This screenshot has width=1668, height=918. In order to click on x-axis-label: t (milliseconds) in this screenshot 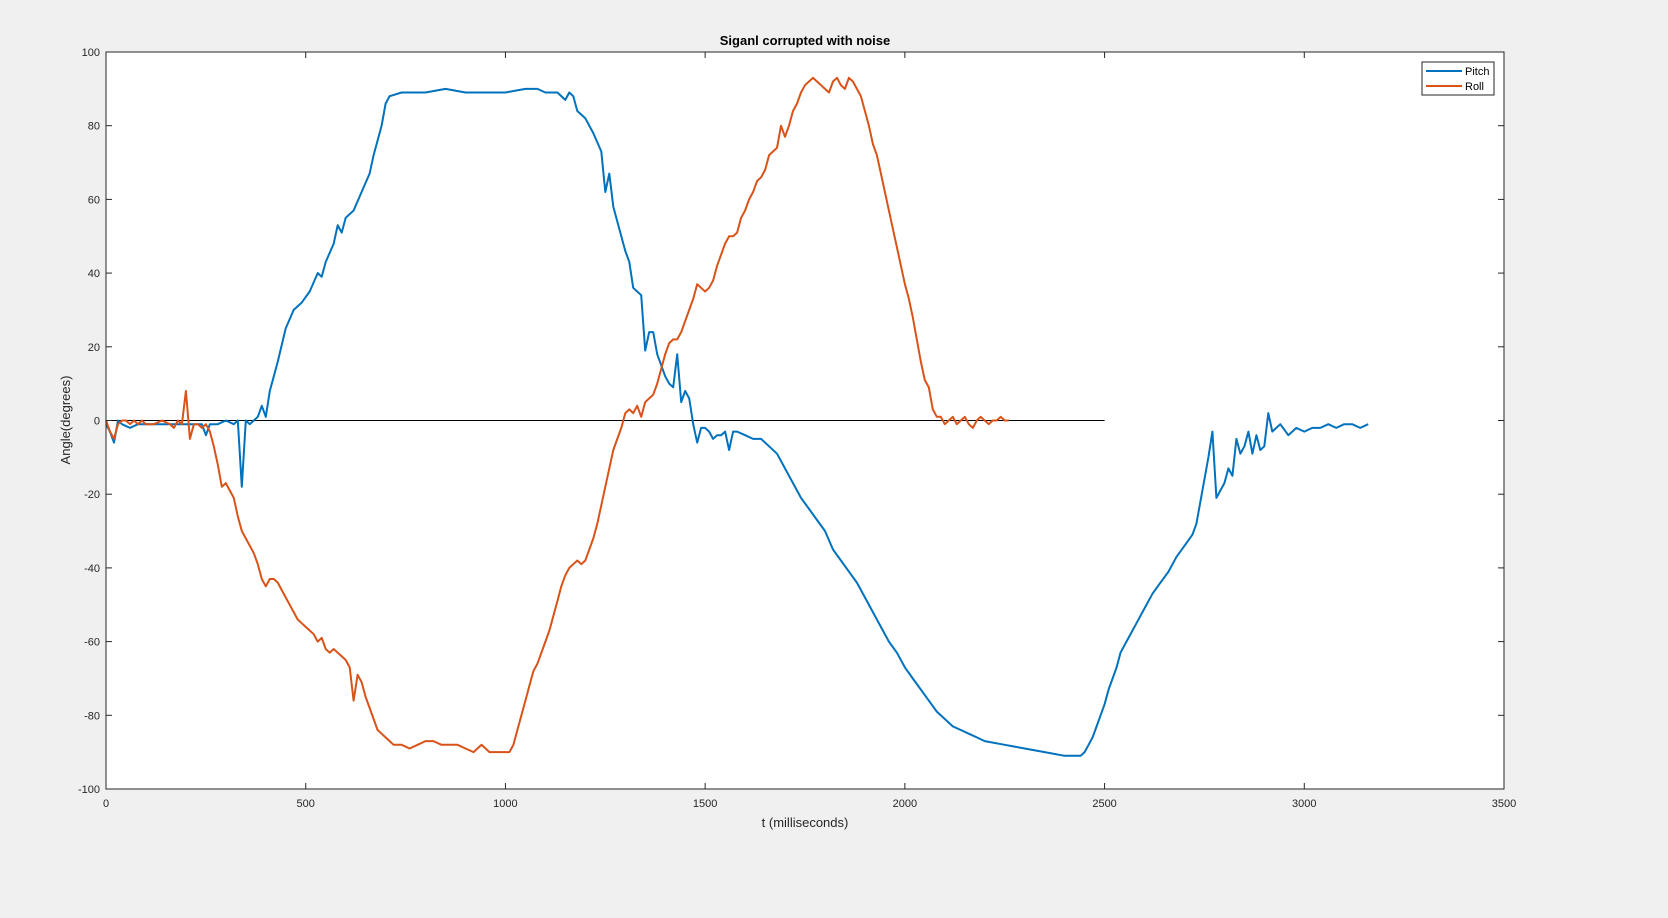, I will do `click(805, 822)`.